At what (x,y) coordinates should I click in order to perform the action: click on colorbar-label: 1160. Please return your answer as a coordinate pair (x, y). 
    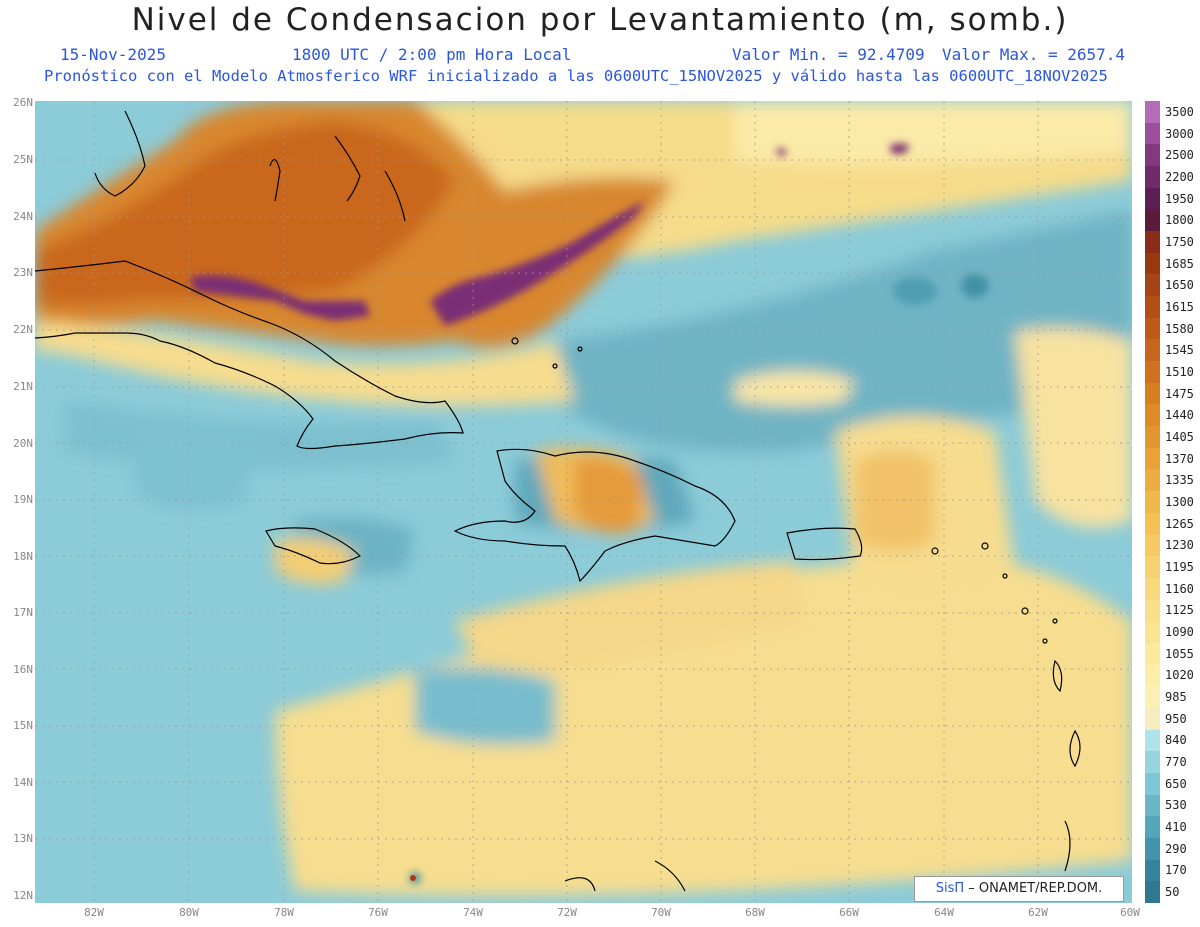
    Looking at the image, I should click on (1179, 588).